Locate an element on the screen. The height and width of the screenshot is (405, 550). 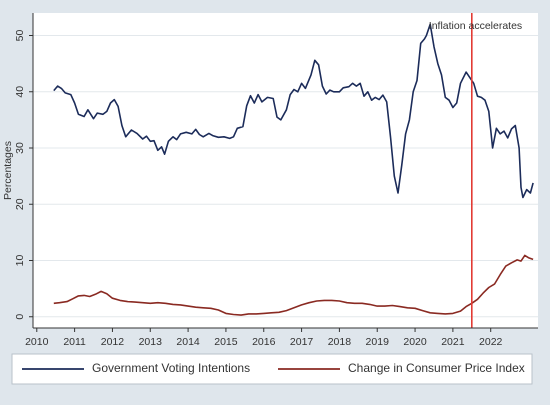
legend-label: Government Voting Intentions is located at coordinates (171, 368).